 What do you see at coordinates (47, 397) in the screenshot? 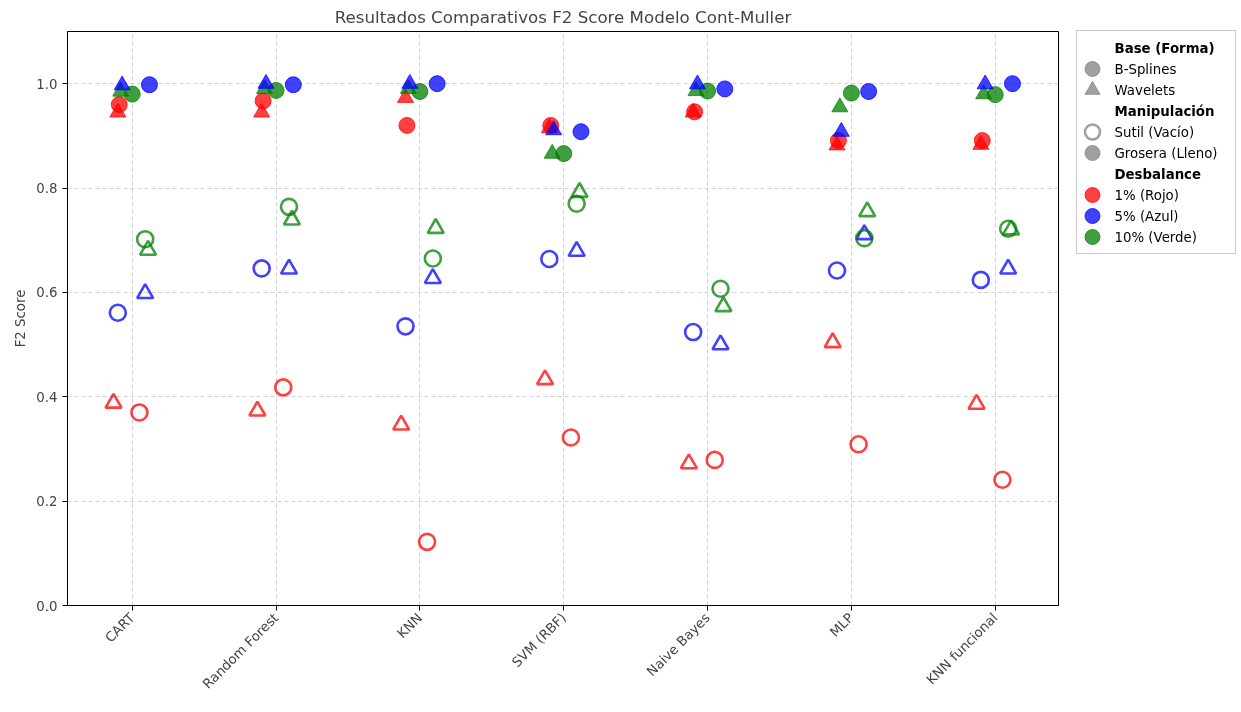
I see `y-tick-label: 0.4` at bounding box center [47, 397].